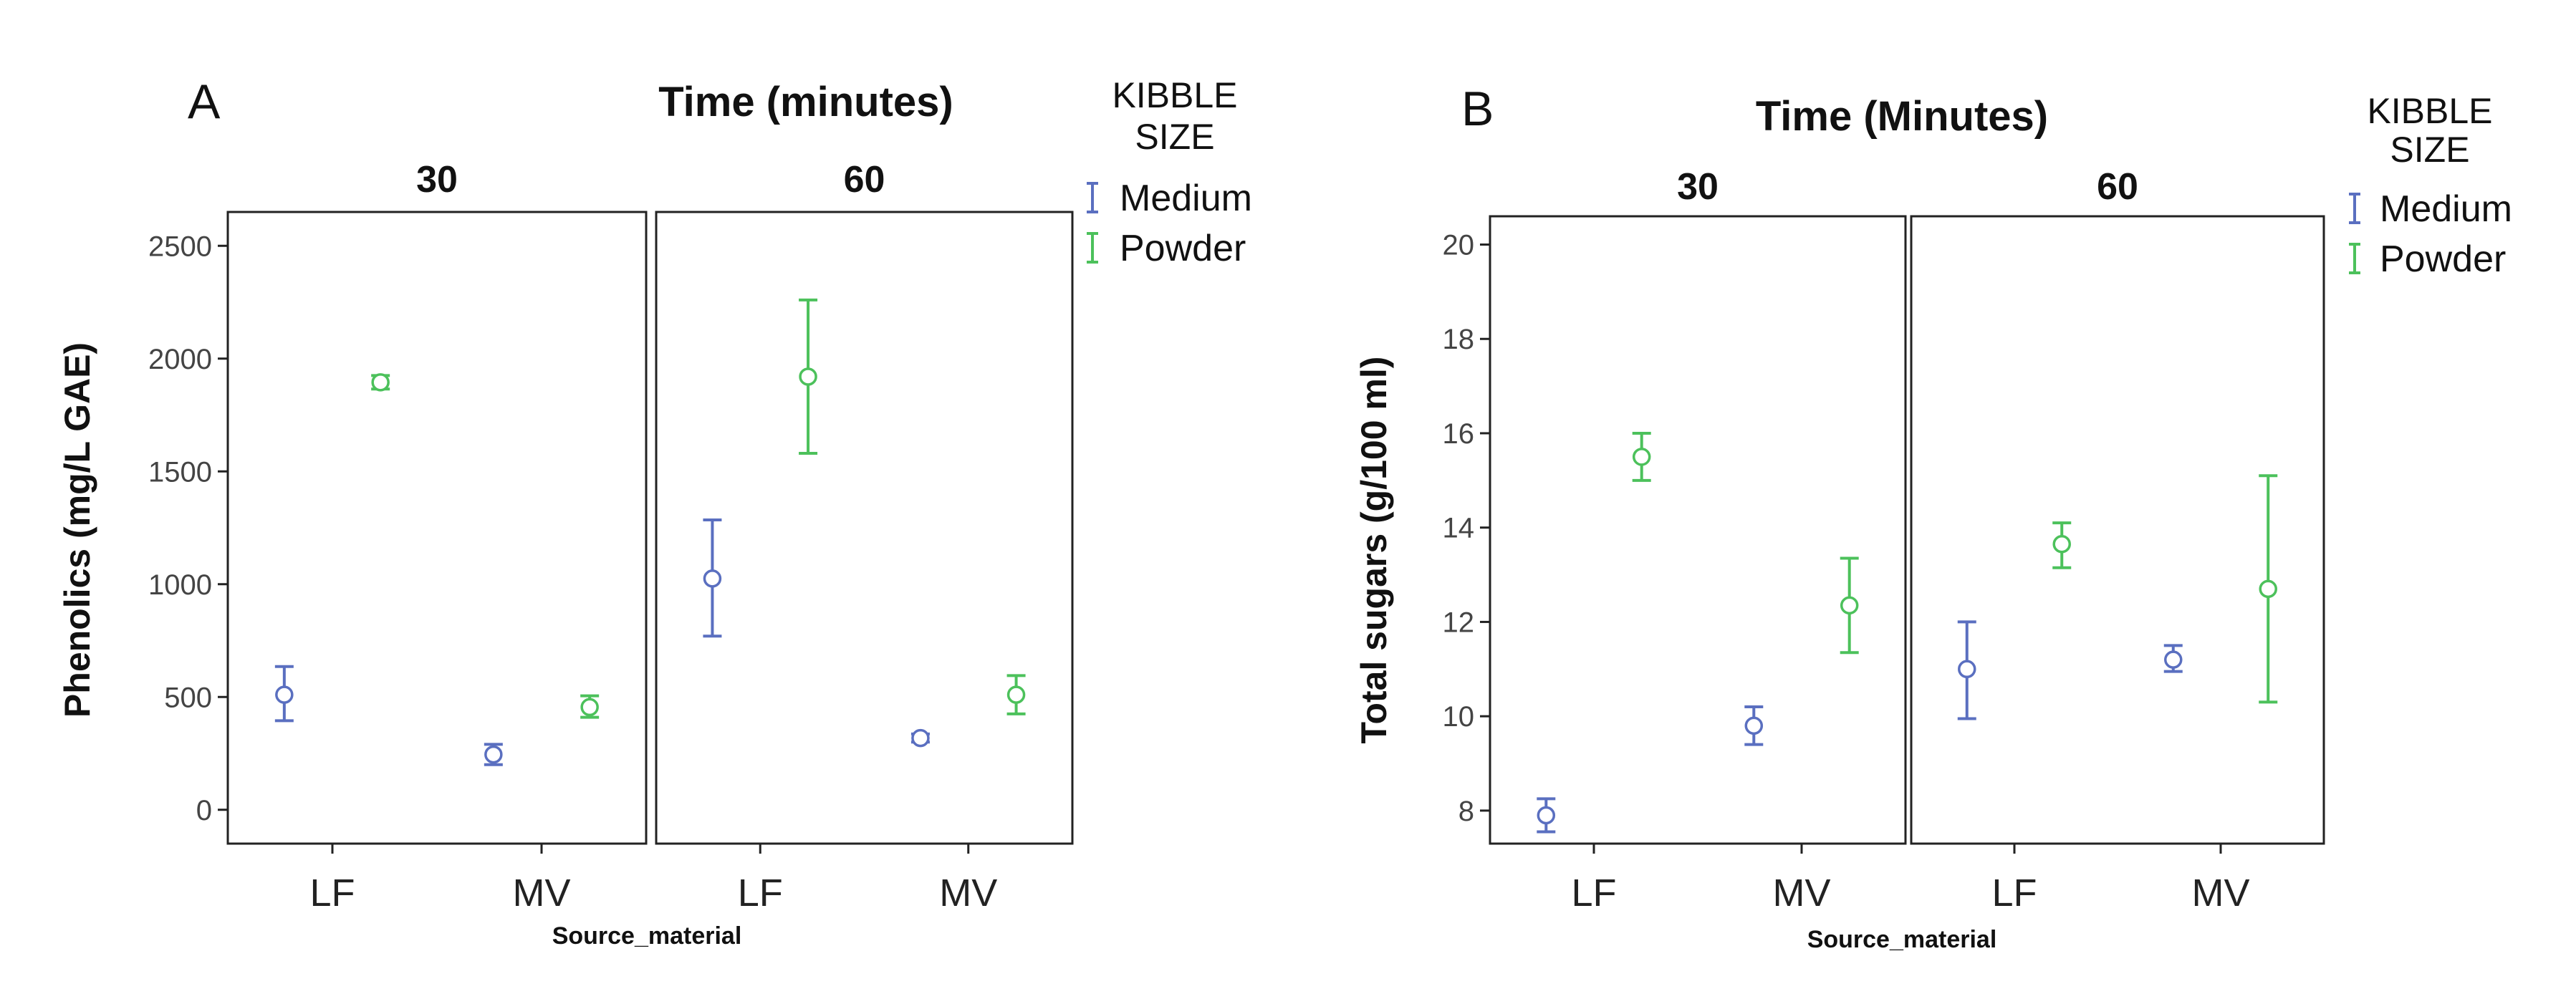 The image size is (2576, 994). I want to click on facet-axis-title: Time (Minutes), so click(1902, 116).